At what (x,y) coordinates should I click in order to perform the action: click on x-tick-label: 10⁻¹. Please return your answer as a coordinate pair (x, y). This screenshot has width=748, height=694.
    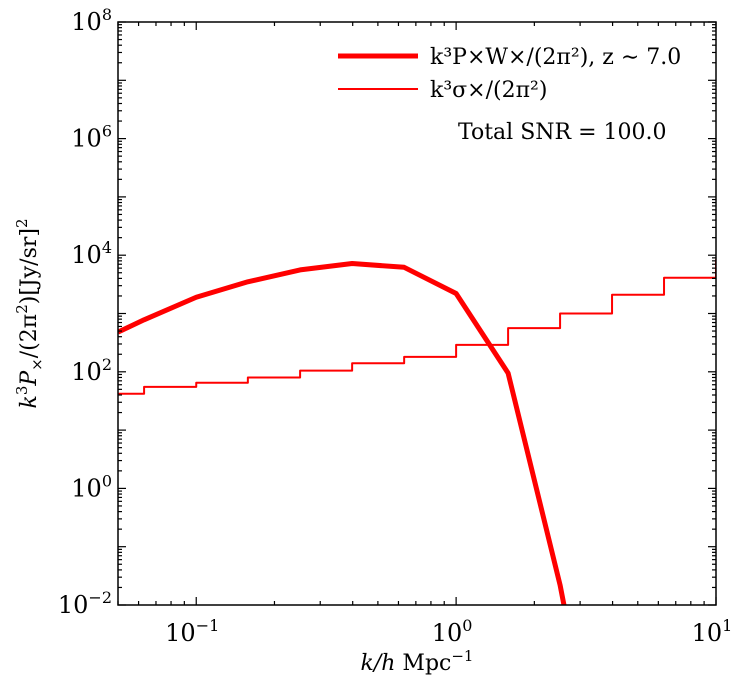
    Looking at the image, I should click on (192, 631).